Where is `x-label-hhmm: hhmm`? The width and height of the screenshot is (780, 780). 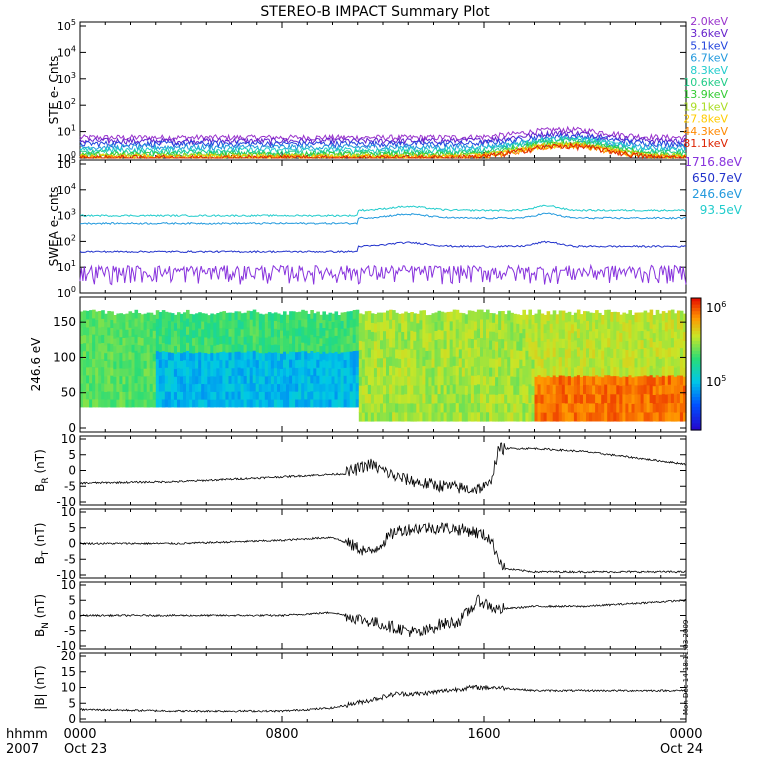
x-label-hhmm: hhmm is located at coordinates (27, 734).